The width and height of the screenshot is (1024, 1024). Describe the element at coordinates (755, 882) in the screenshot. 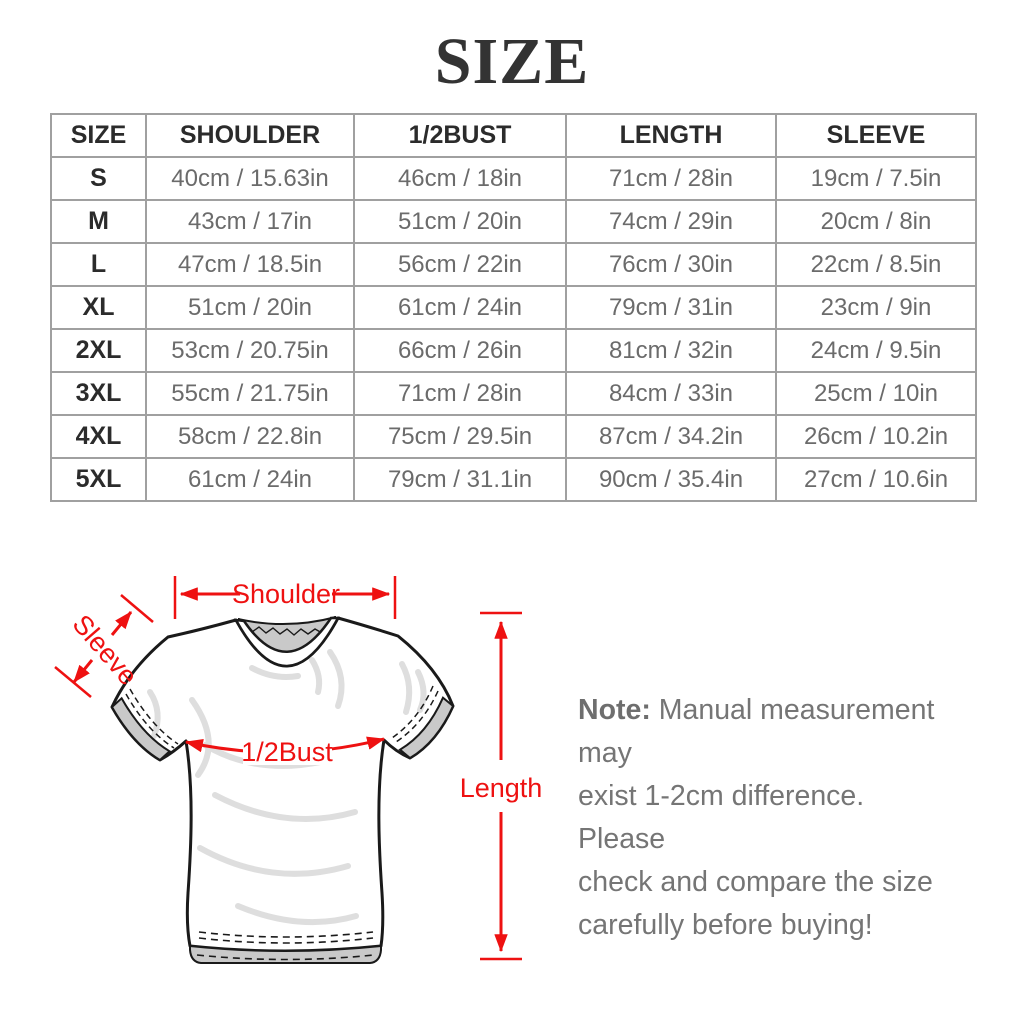

I see `note-line: check and compare the size` at that location.